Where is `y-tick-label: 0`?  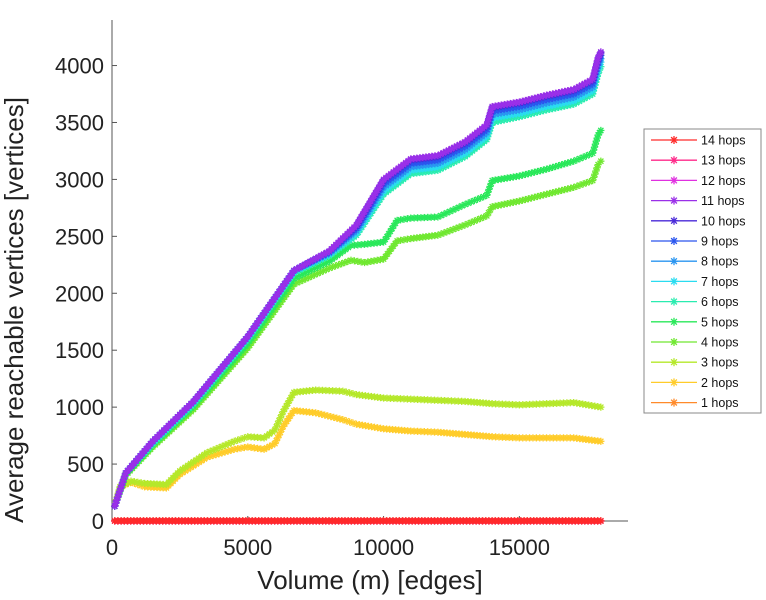 y-tick-label: 0 is located at coordinates (98, 521).